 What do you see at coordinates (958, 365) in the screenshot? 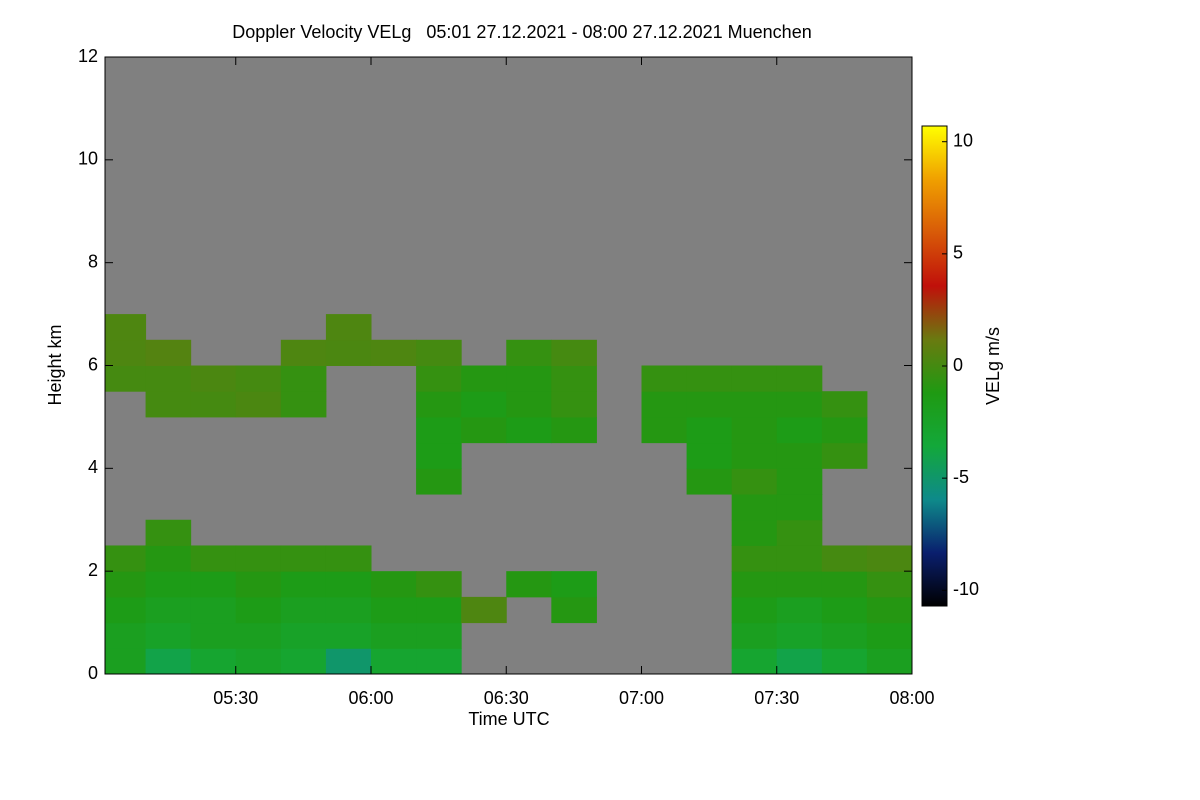
I see `colorbar-tick-label: 0` at bounding box center [958, 365].